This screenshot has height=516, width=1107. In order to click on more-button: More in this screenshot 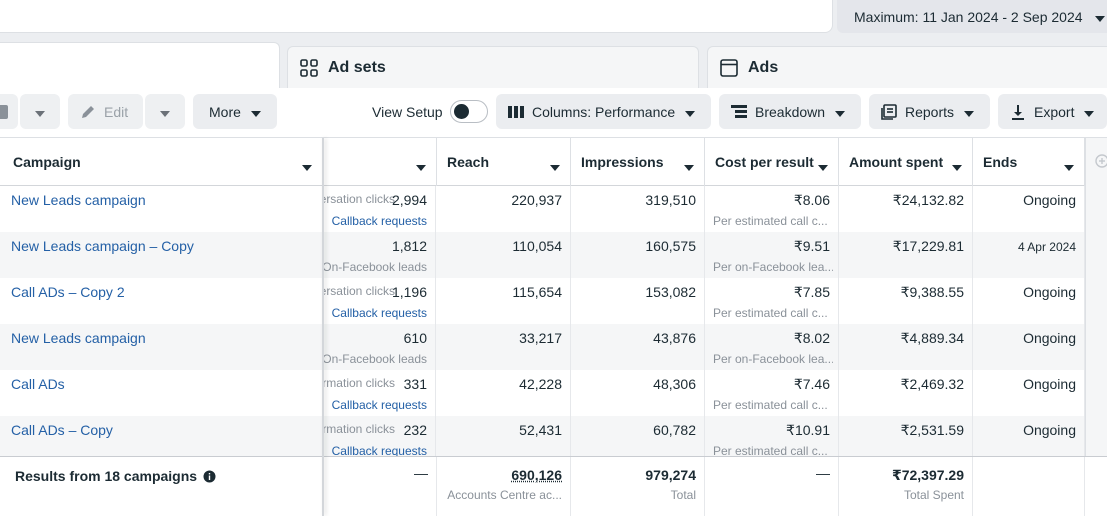, I will do `click(235, 111)`.